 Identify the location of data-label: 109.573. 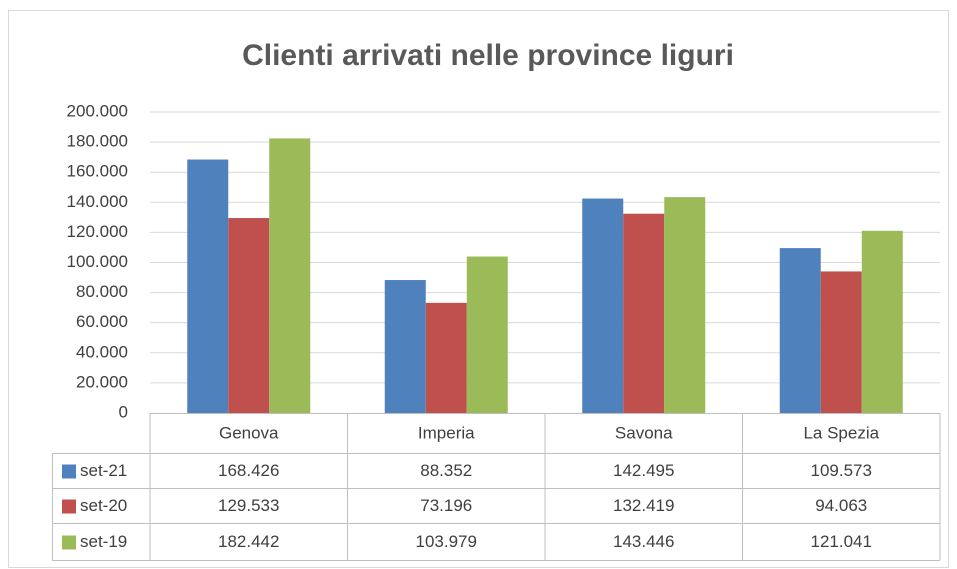
(841, 470).